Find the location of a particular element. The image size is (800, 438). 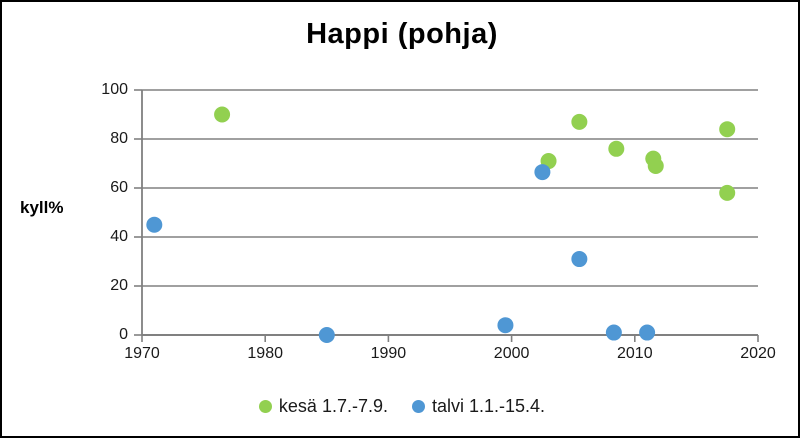

x-tick-label-2010: 2010 is located at coordinates (635, 353).